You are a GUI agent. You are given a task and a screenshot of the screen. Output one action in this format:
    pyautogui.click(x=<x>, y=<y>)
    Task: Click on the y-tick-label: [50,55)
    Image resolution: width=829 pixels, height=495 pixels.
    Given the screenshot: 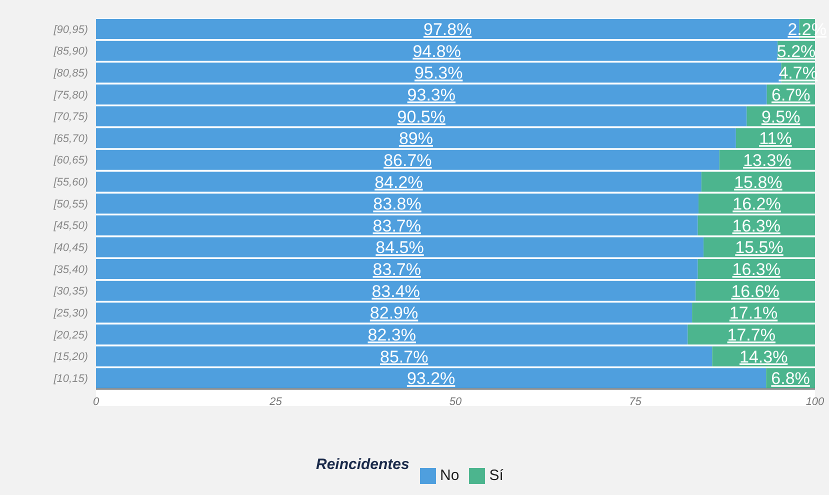 What is the action you would take?
    pyautogui.click(x=70, y=204)
    